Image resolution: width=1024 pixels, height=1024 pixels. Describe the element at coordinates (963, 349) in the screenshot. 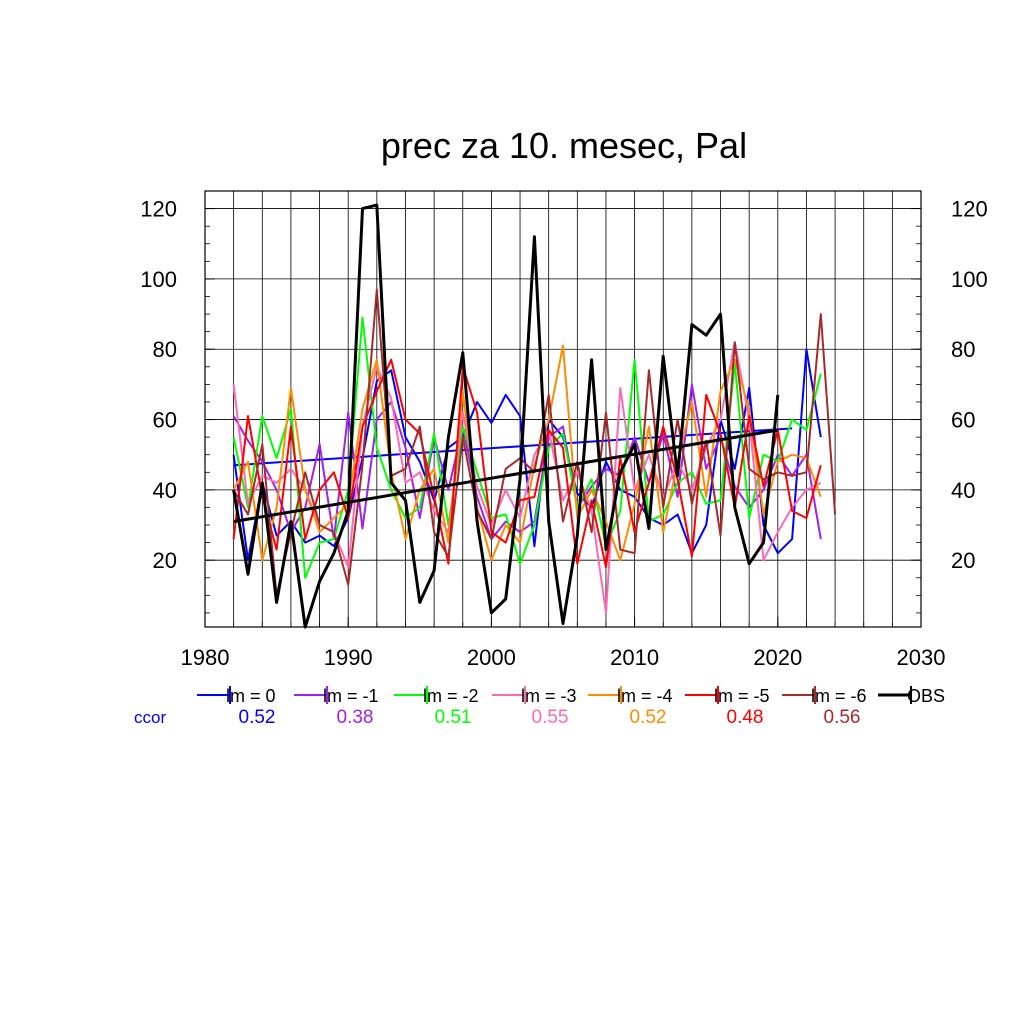

I see `y-tick-label-right: 80` at that location.